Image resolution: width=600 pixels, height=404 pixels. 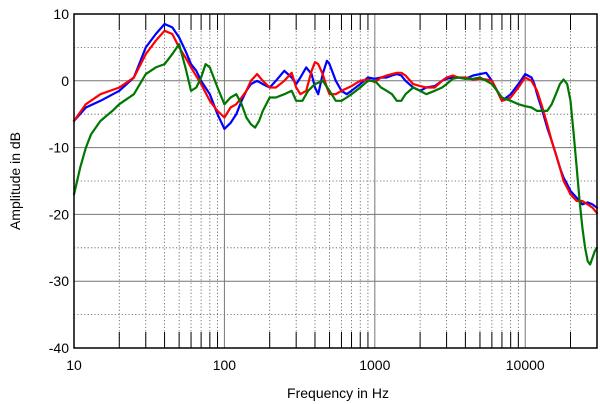 I want to click on y-tick-label: 10, so click(x=61, y=14).